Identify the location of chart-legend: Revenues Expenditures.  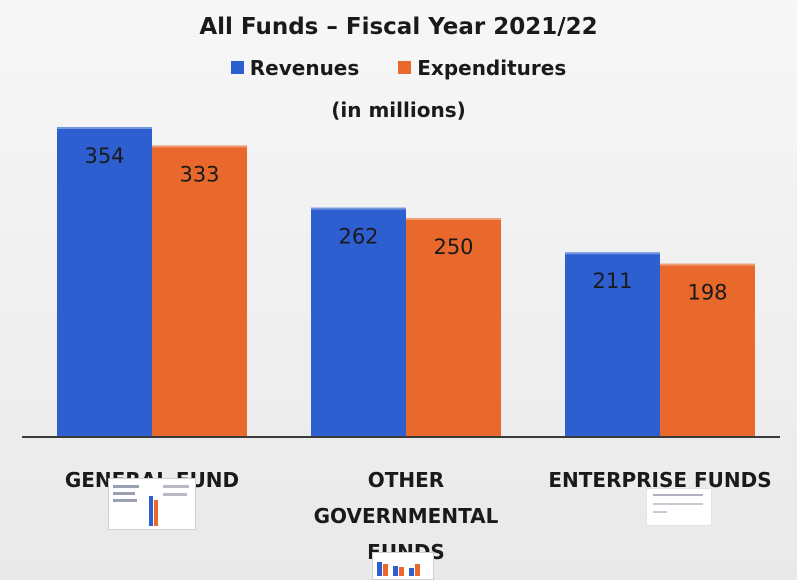
(398, 68).